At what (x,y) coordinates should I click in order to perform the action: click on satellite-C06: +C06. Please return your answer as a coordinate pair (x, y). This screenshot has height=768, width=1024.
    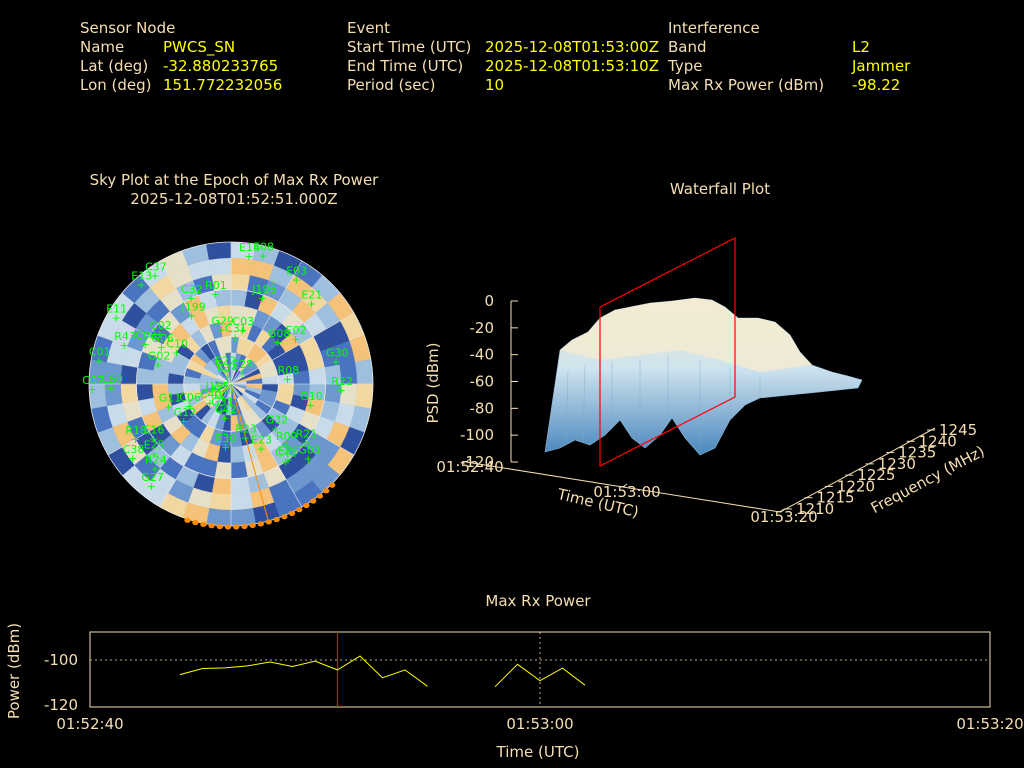
    Looking at the image, I should click on (190, 402).